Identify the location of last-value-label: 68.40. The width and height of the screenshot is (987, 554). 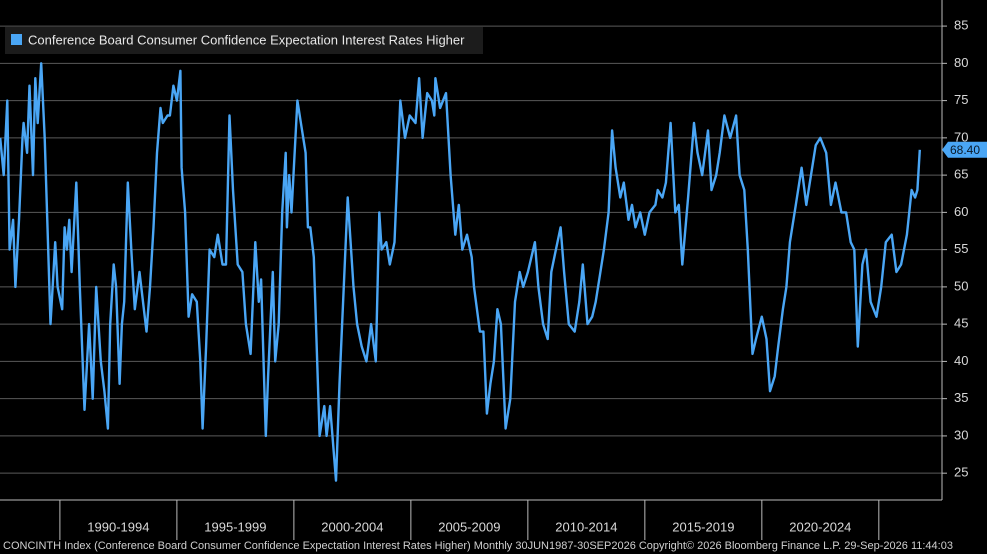
(965, 150).